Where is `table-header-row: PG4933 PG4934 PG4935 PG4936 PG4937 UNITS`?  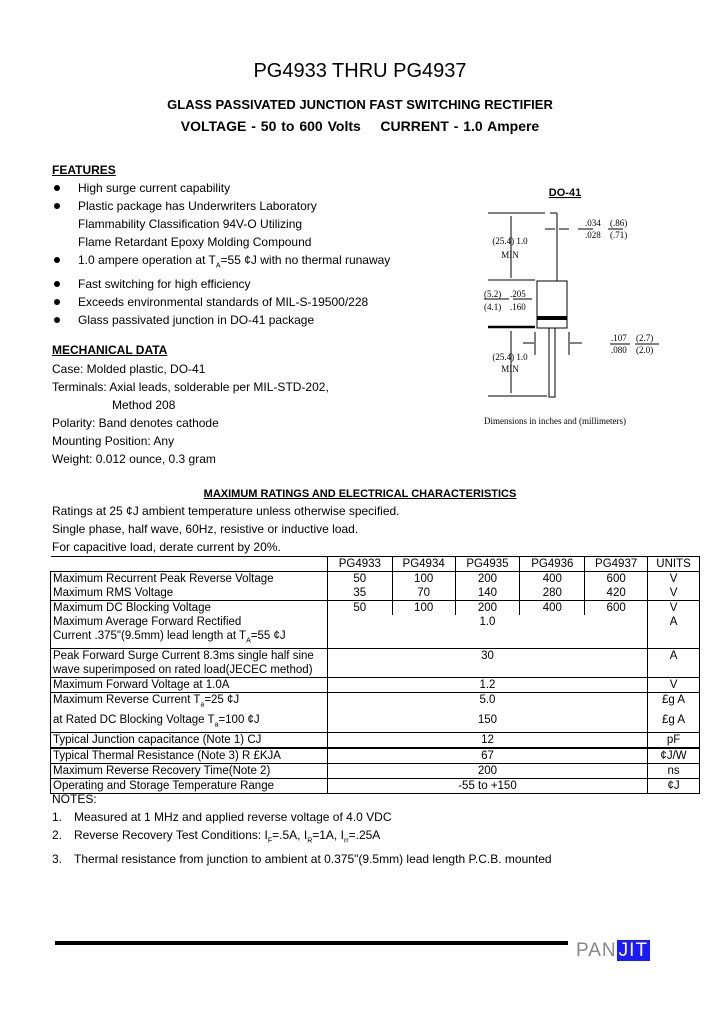 table-header-row: PG4933 PG4934 PG4935 PG4936 PG4937 UNITS is located at coordinates (375, 564).